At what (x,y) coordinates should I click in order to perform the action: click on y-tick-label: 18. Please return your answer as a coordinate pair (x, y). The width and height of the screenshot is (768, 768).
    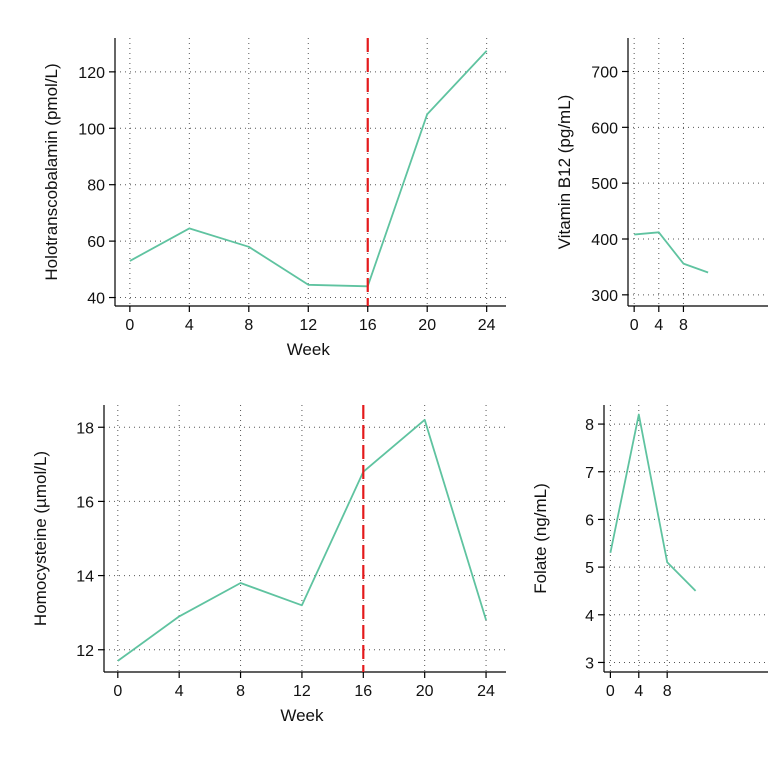
    Looking at the image, I should click on (85, 428).